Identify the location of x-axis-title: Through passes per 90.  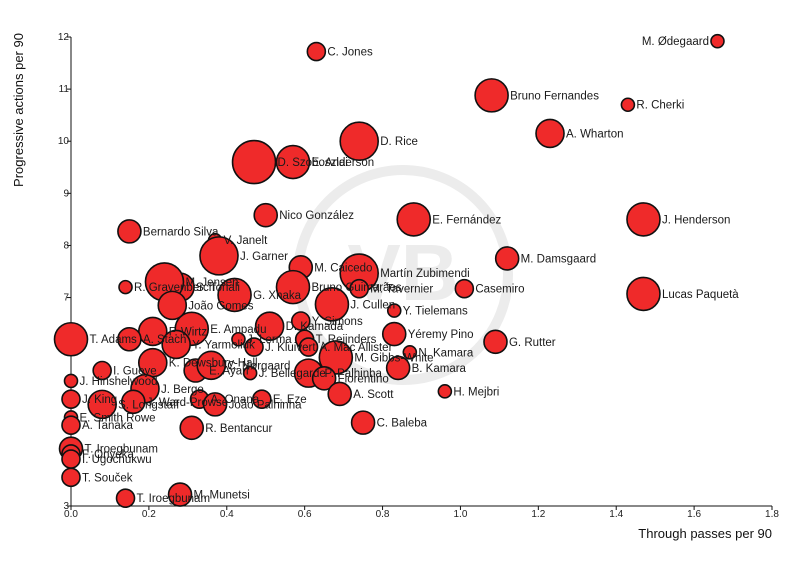
(705, 533).